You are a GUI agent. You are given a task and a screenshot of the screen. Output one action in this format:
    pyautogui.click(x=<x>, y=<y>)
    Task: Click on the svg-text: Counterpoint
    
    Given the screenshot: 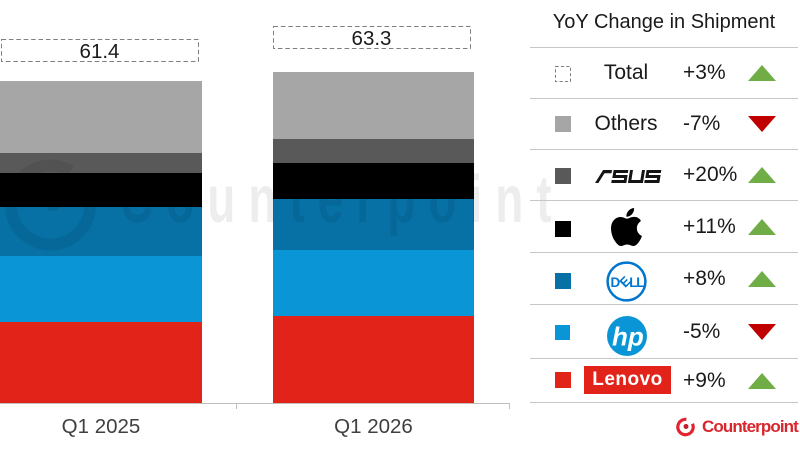 What is the action you would take?
    pyautogui.click(x=342, y=200)
    